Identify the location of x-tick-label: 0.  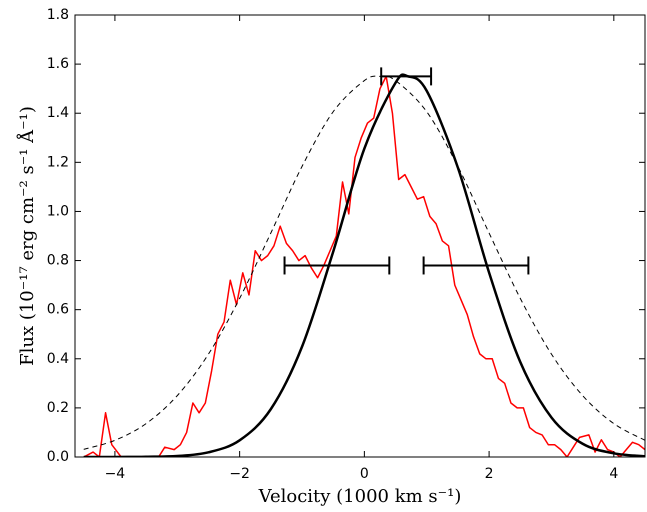
(364, 474).